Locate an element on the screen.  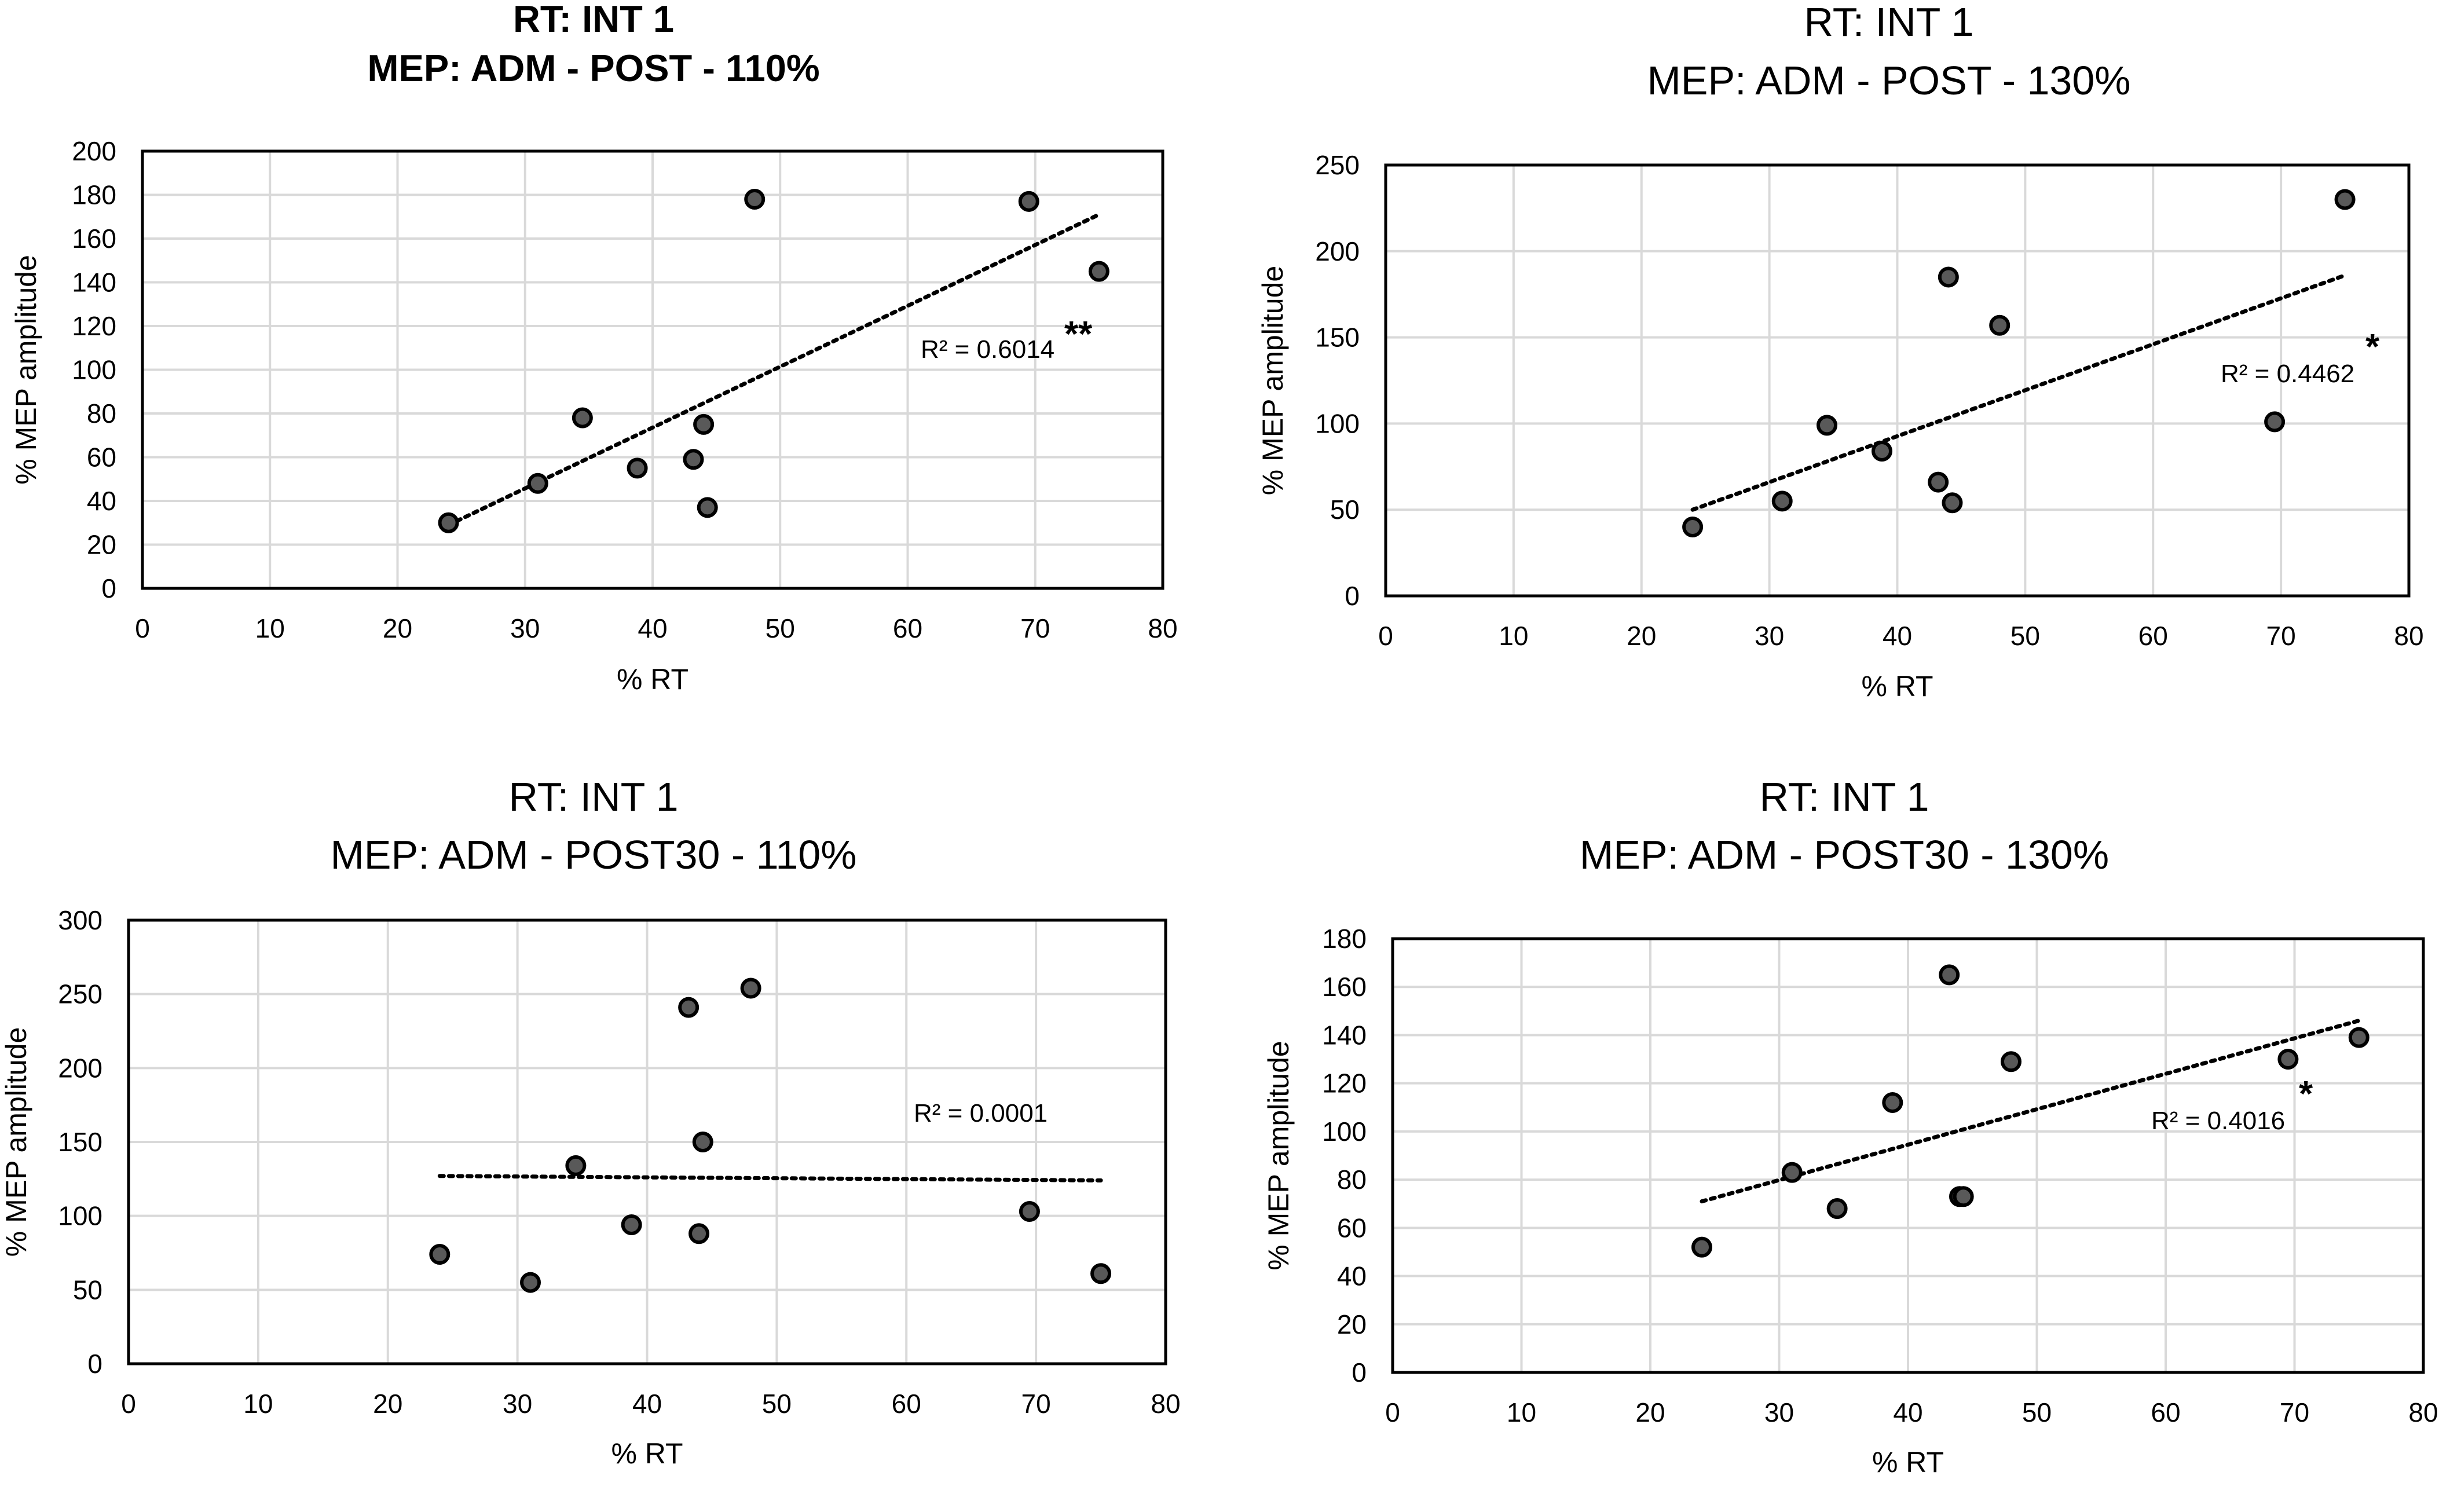
y-tick-label: 50 is located at coordinates (1345, 510).